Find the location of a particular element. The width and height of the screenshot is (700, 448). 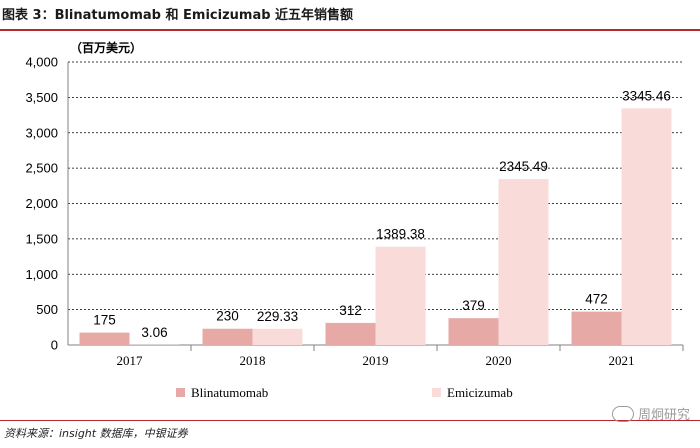

data-label: 1389.38 is located at coordinates (400, 234).